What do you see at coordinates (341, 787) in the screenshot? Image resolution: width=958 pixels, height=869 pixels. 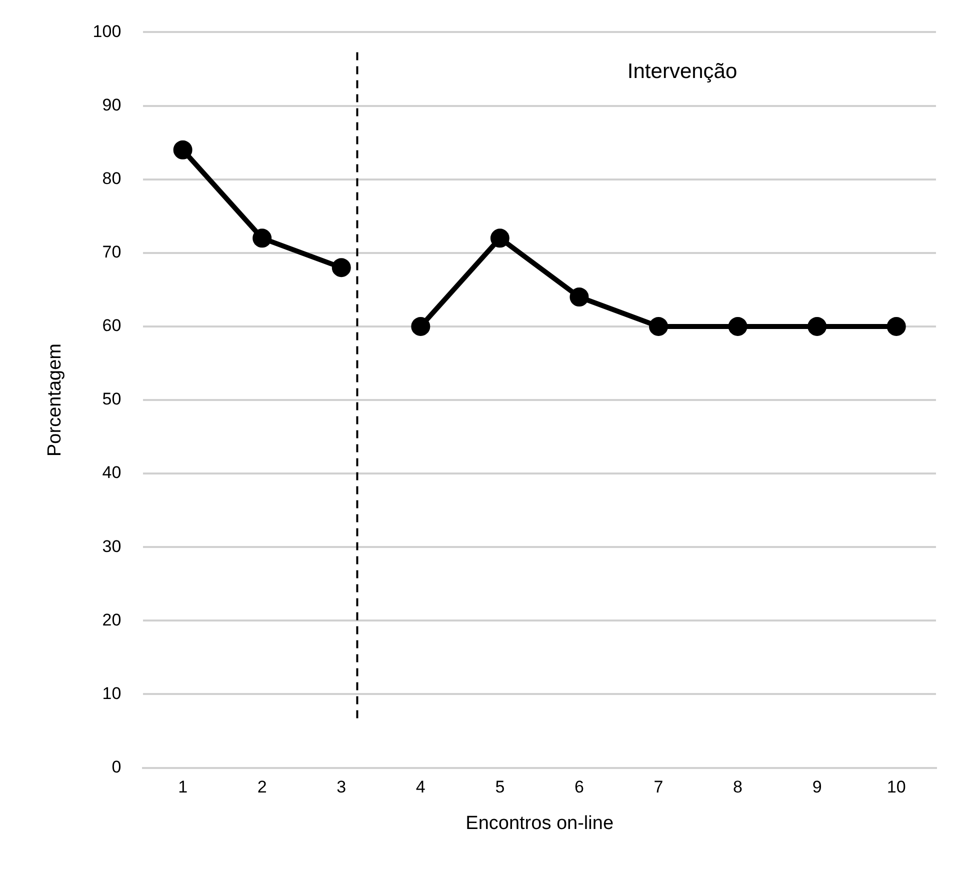 I see `x-tick-label: 3` at bounding box center [341, 787].